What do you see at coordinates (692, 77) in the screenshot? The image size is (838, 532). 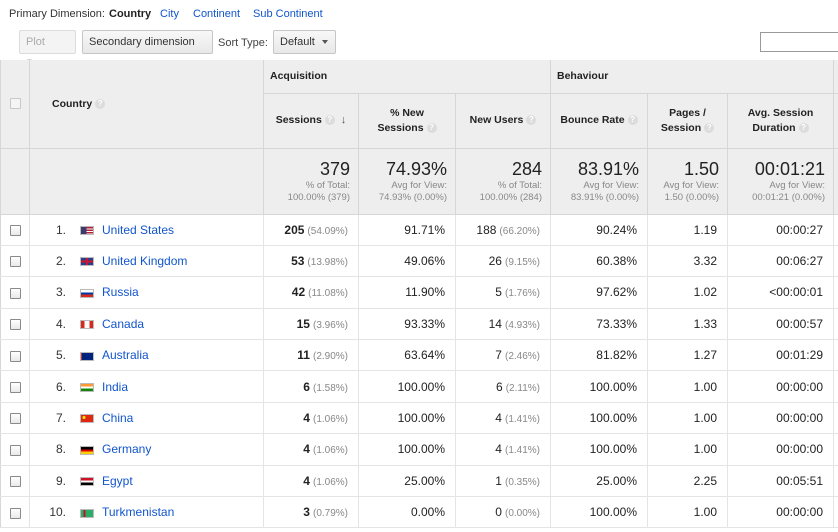 I see `behaviour-group-header: Behaviour` at bounding box center [692, 77].